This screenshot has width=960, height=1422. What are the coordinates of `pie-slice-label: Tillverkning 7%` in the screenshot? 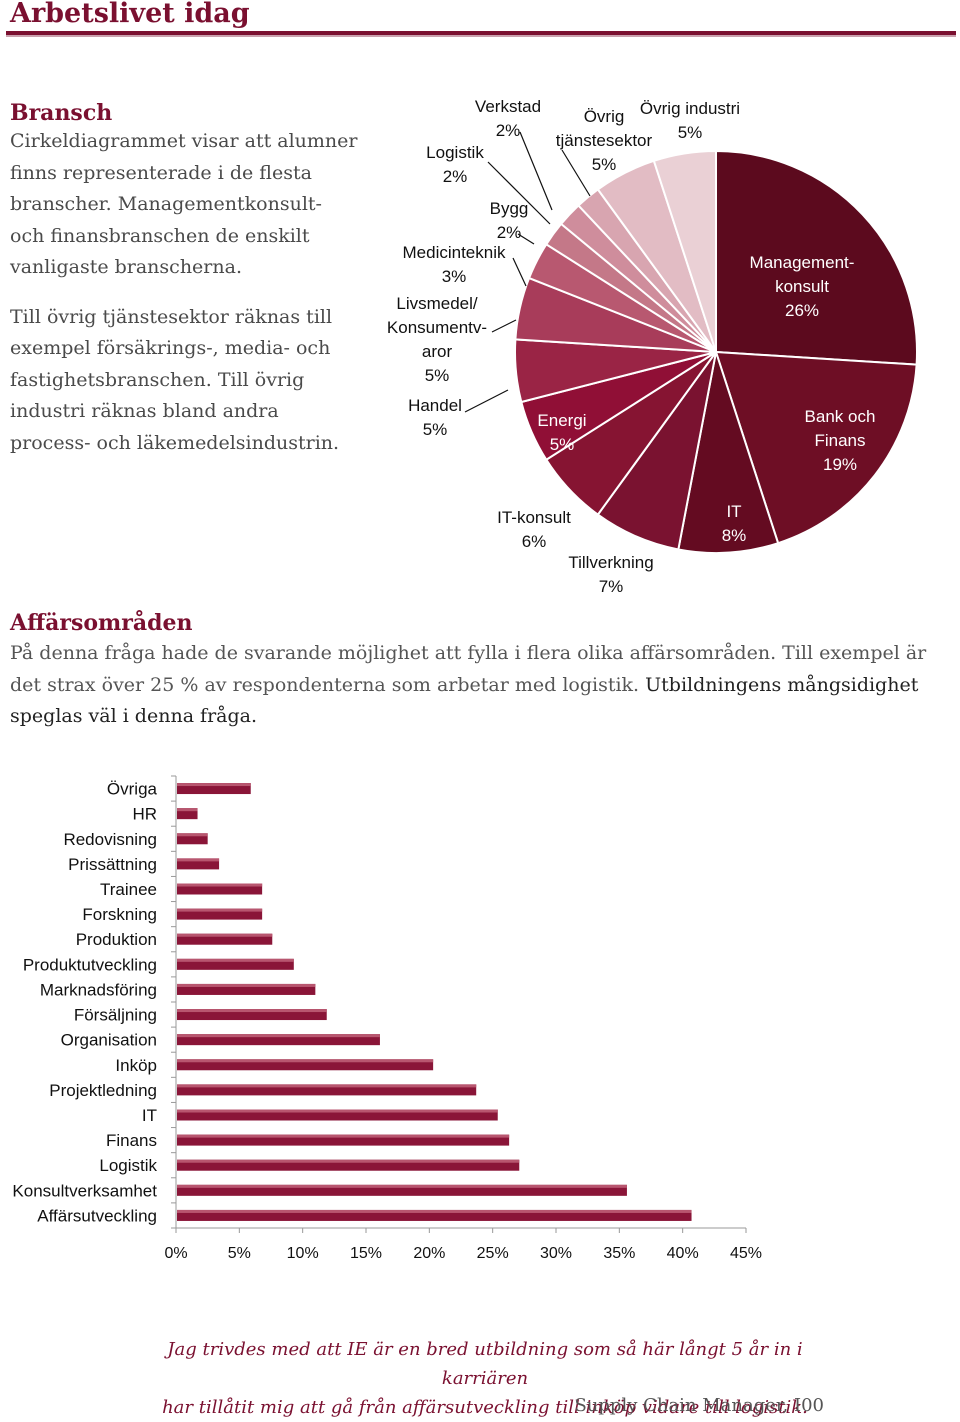 It's located at (610, 574).